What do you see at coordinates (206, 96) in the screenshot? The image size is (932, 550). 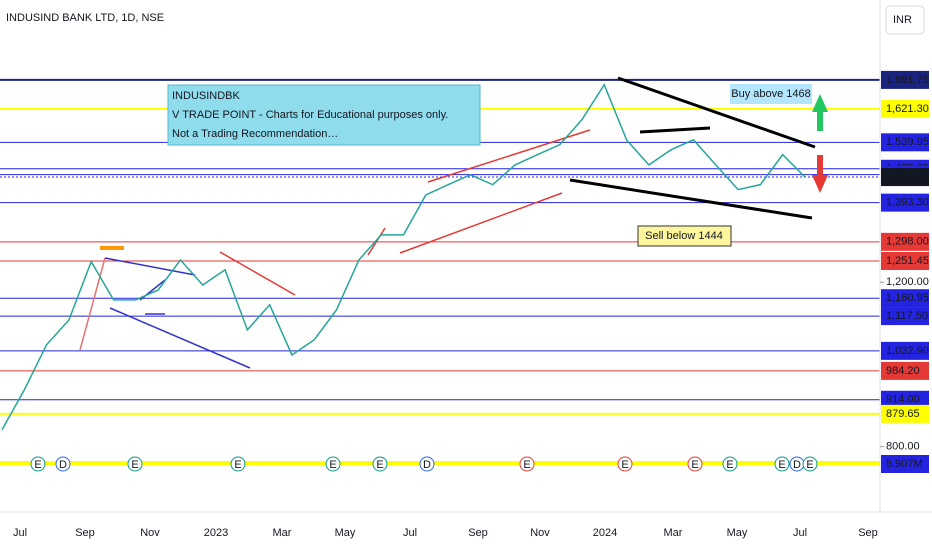 I see `note-line: INDUSINDBK` at bounding box center [206, 96].